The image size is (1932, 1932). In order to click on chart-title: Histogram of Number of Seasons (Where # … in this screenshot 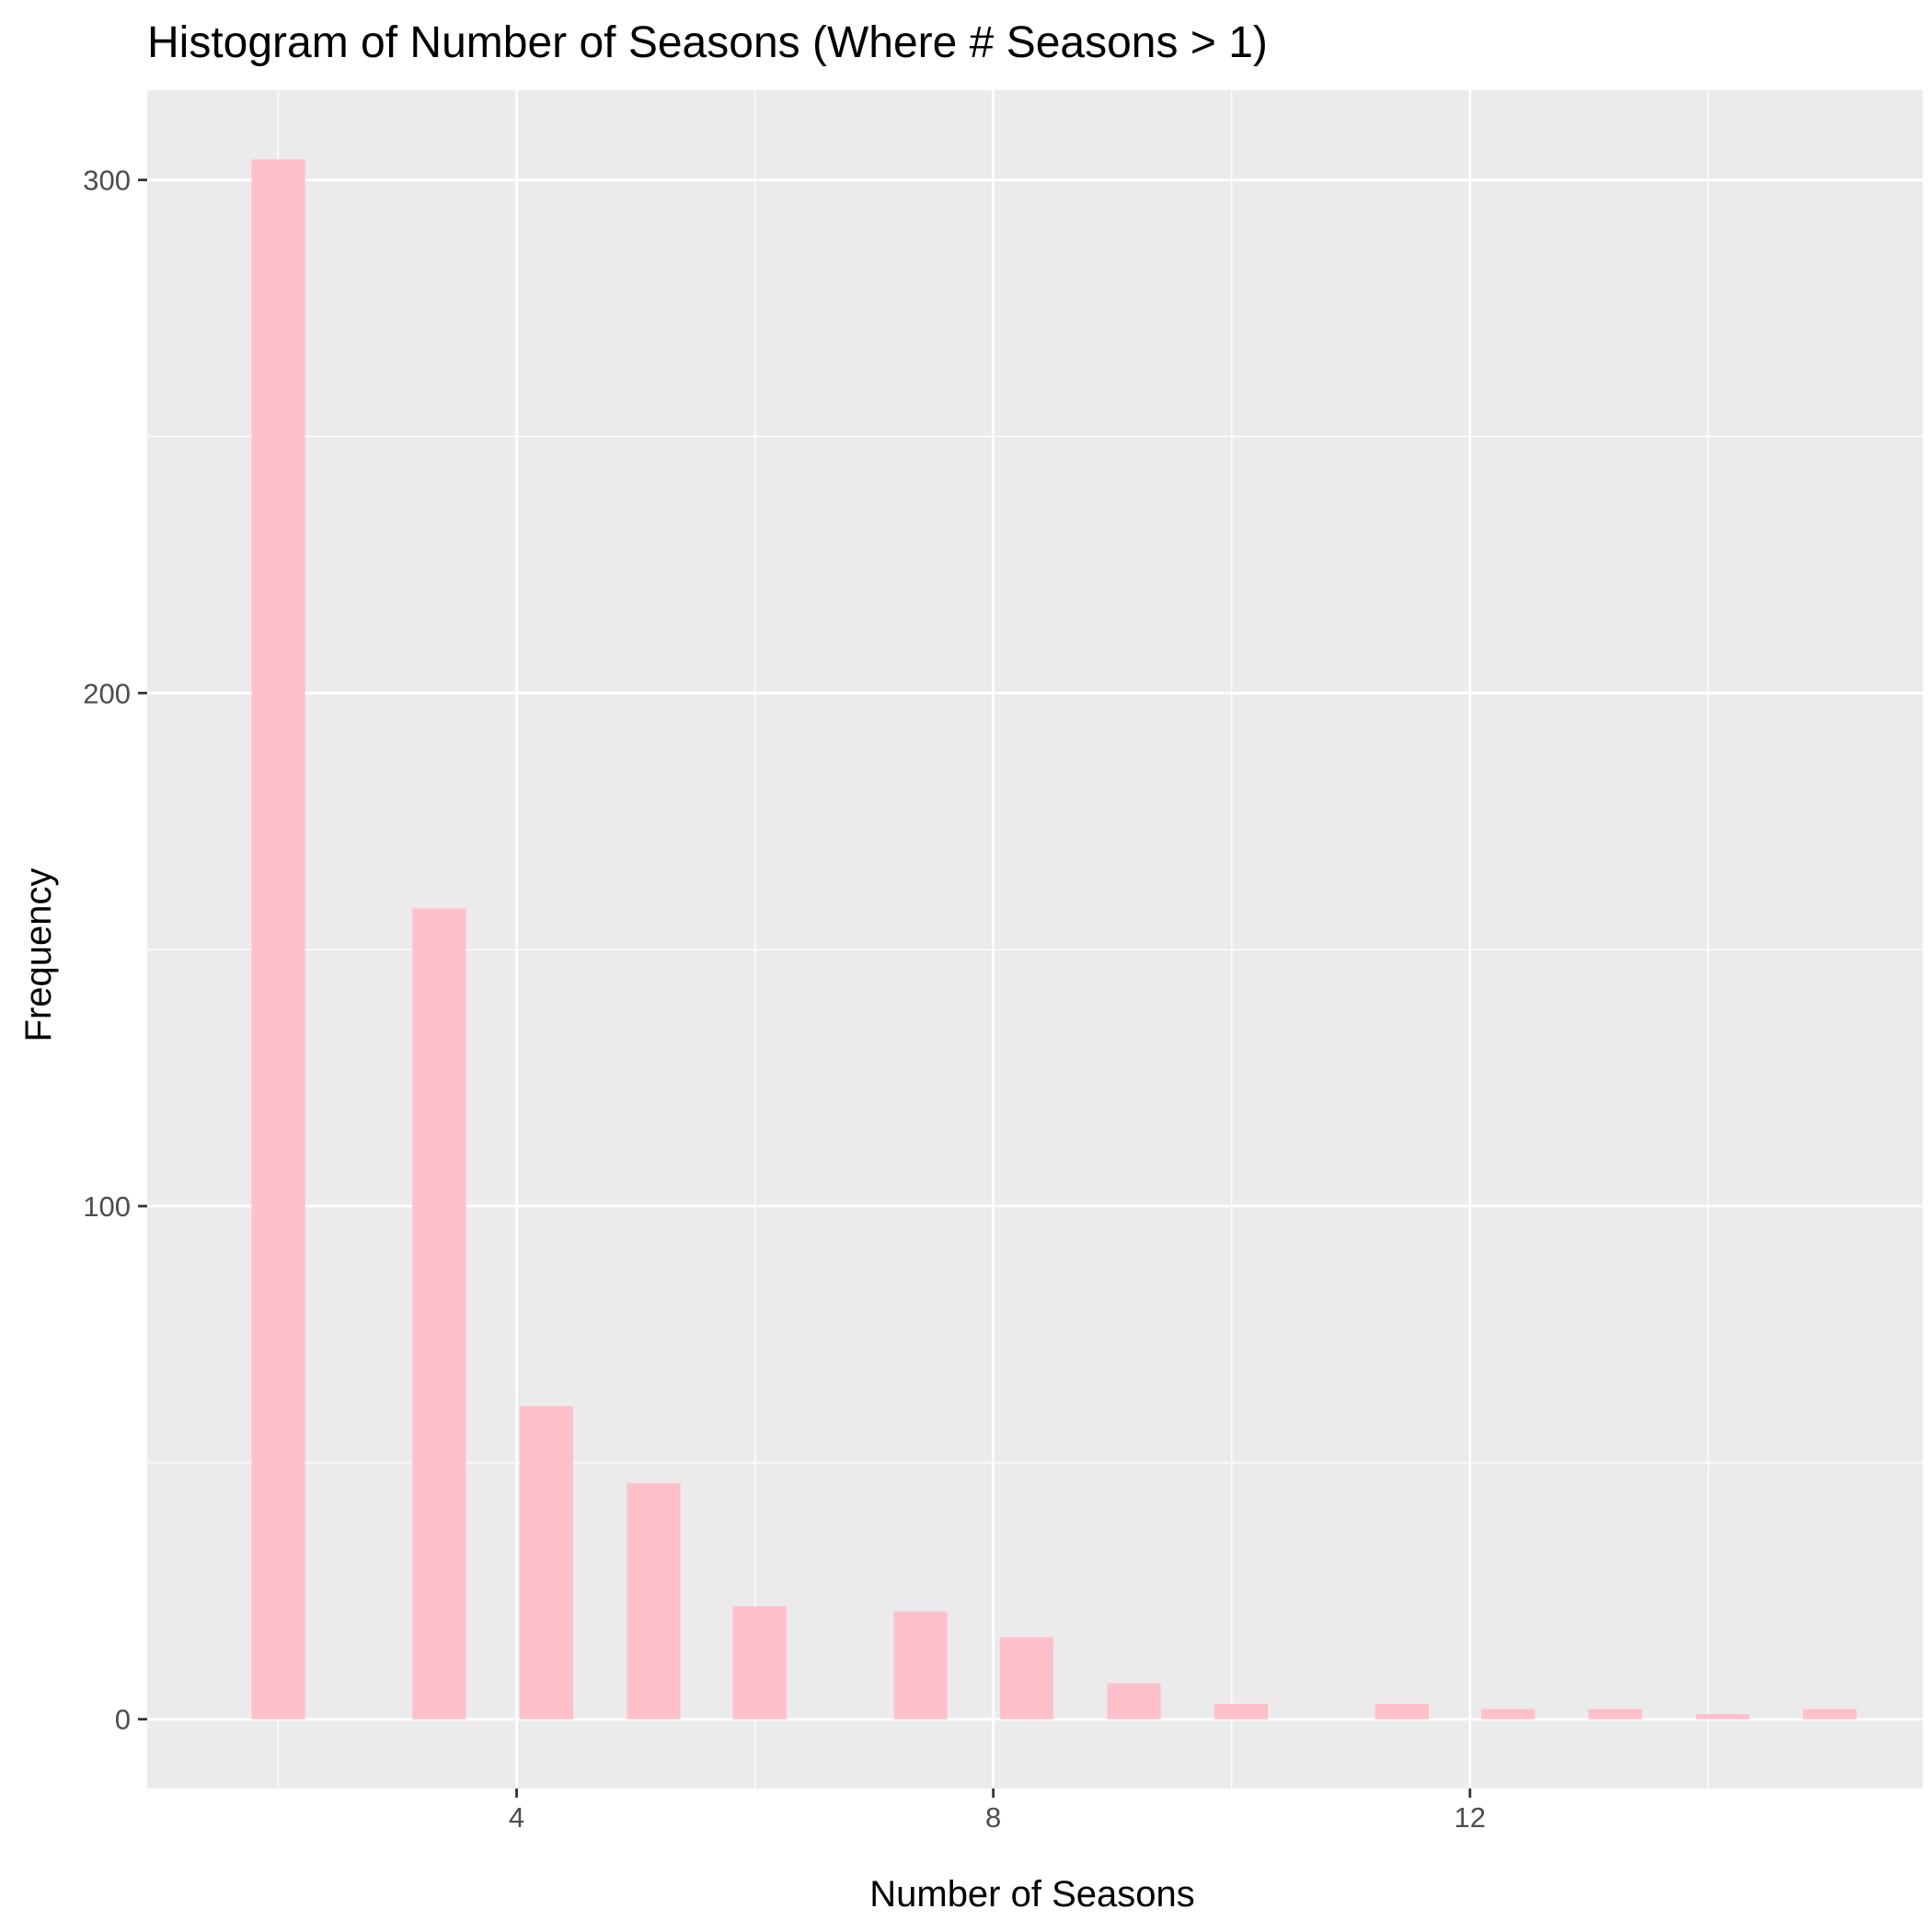, I will do `click(707, 42)`.